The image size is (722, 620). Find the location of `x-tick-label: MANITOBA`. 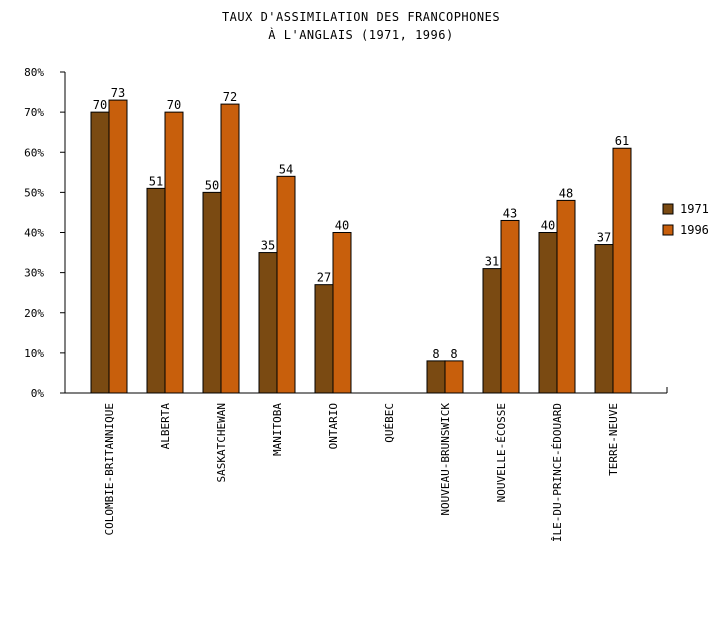

x-tick-label: MANITOBA is located at coordinates (277, 429).